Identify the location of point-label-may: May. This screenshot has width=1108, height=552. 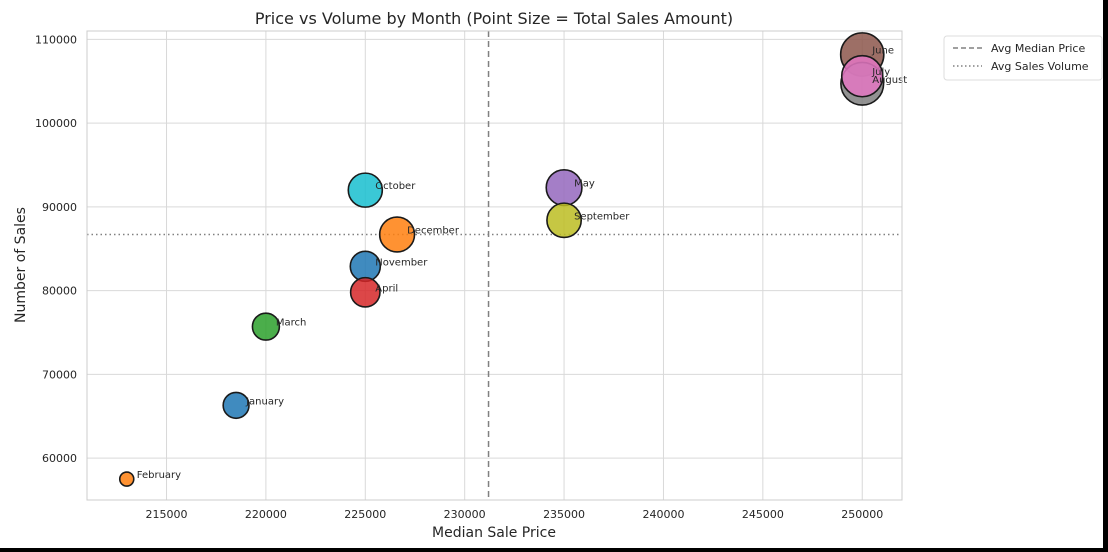
(584, 184).